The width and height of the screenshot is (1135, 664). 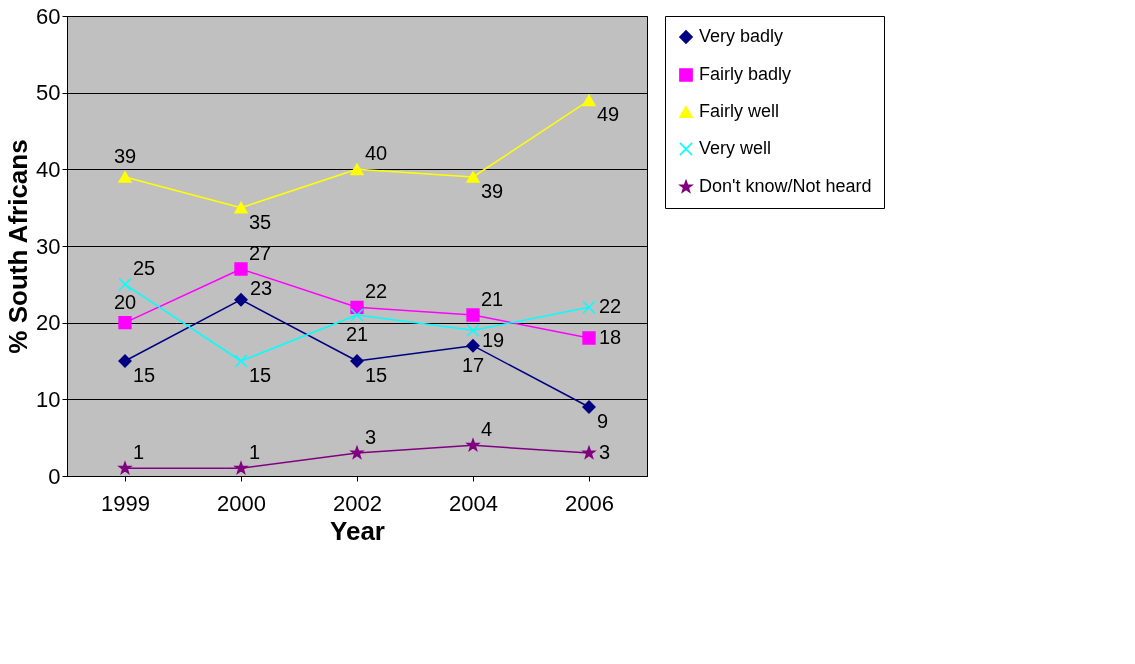 I want to click on y-axis-title: % South Africans, so click(x=18, y=246).